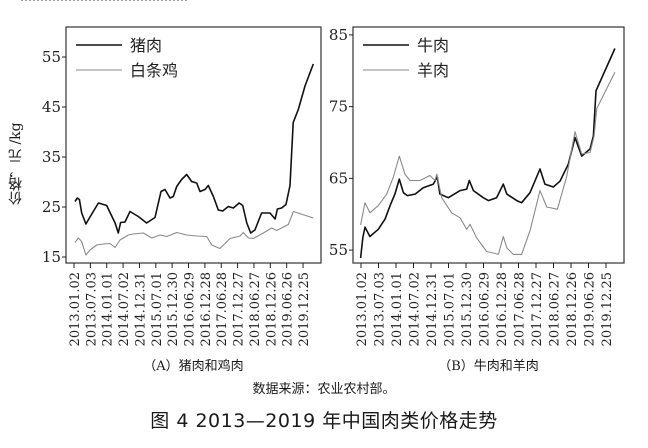  Describe the element at coordinates (51, 107) in the screenshot. I see `y-tick-label: 45` at that location.